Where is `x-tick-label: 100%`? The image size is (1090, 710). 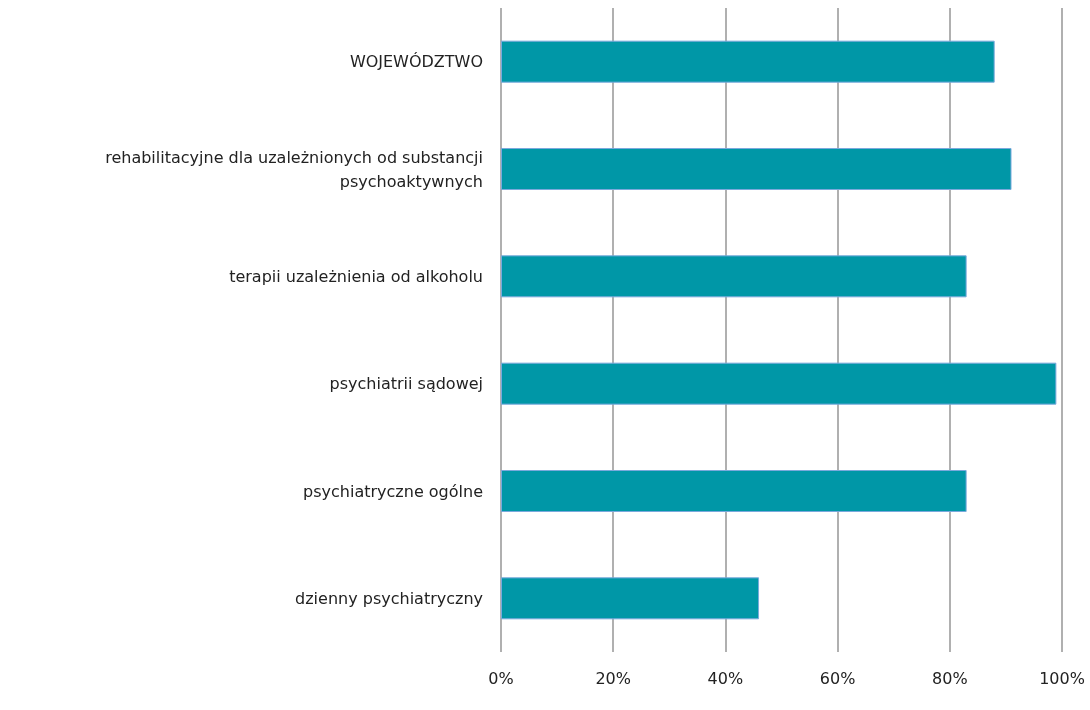
x-tick-label: 100% is located at coordinates (1062, 678).